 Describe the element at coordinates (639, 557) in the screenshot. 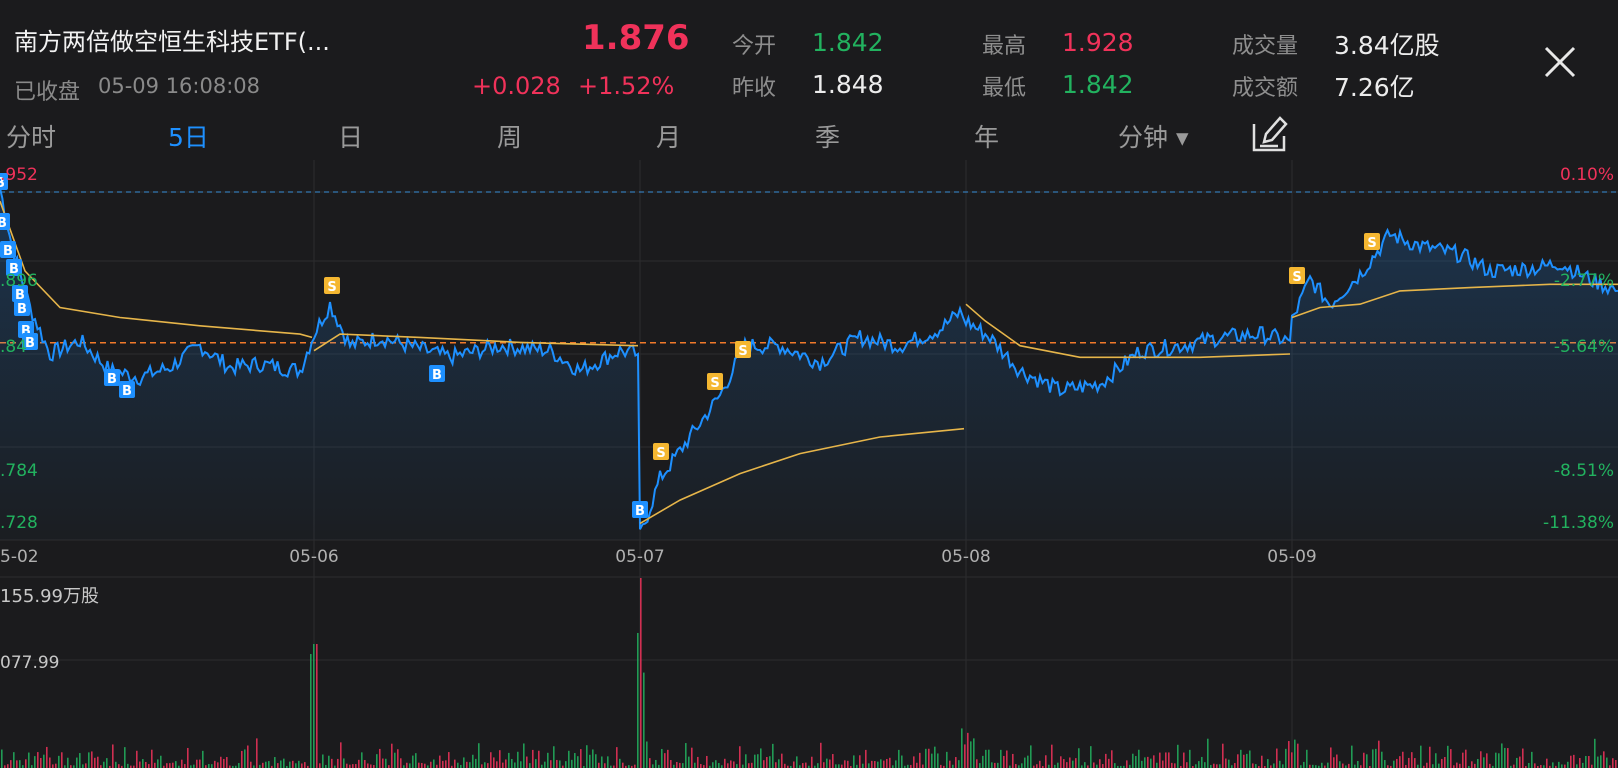

I see `x-axis-label: 05-07` at that location.